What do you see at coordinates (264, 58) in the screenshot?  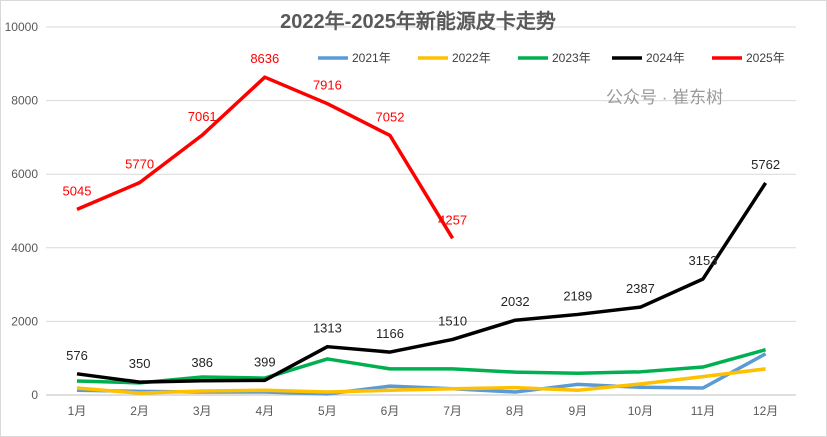 I see `data-label: 8636` at bounding box center [264, 58].